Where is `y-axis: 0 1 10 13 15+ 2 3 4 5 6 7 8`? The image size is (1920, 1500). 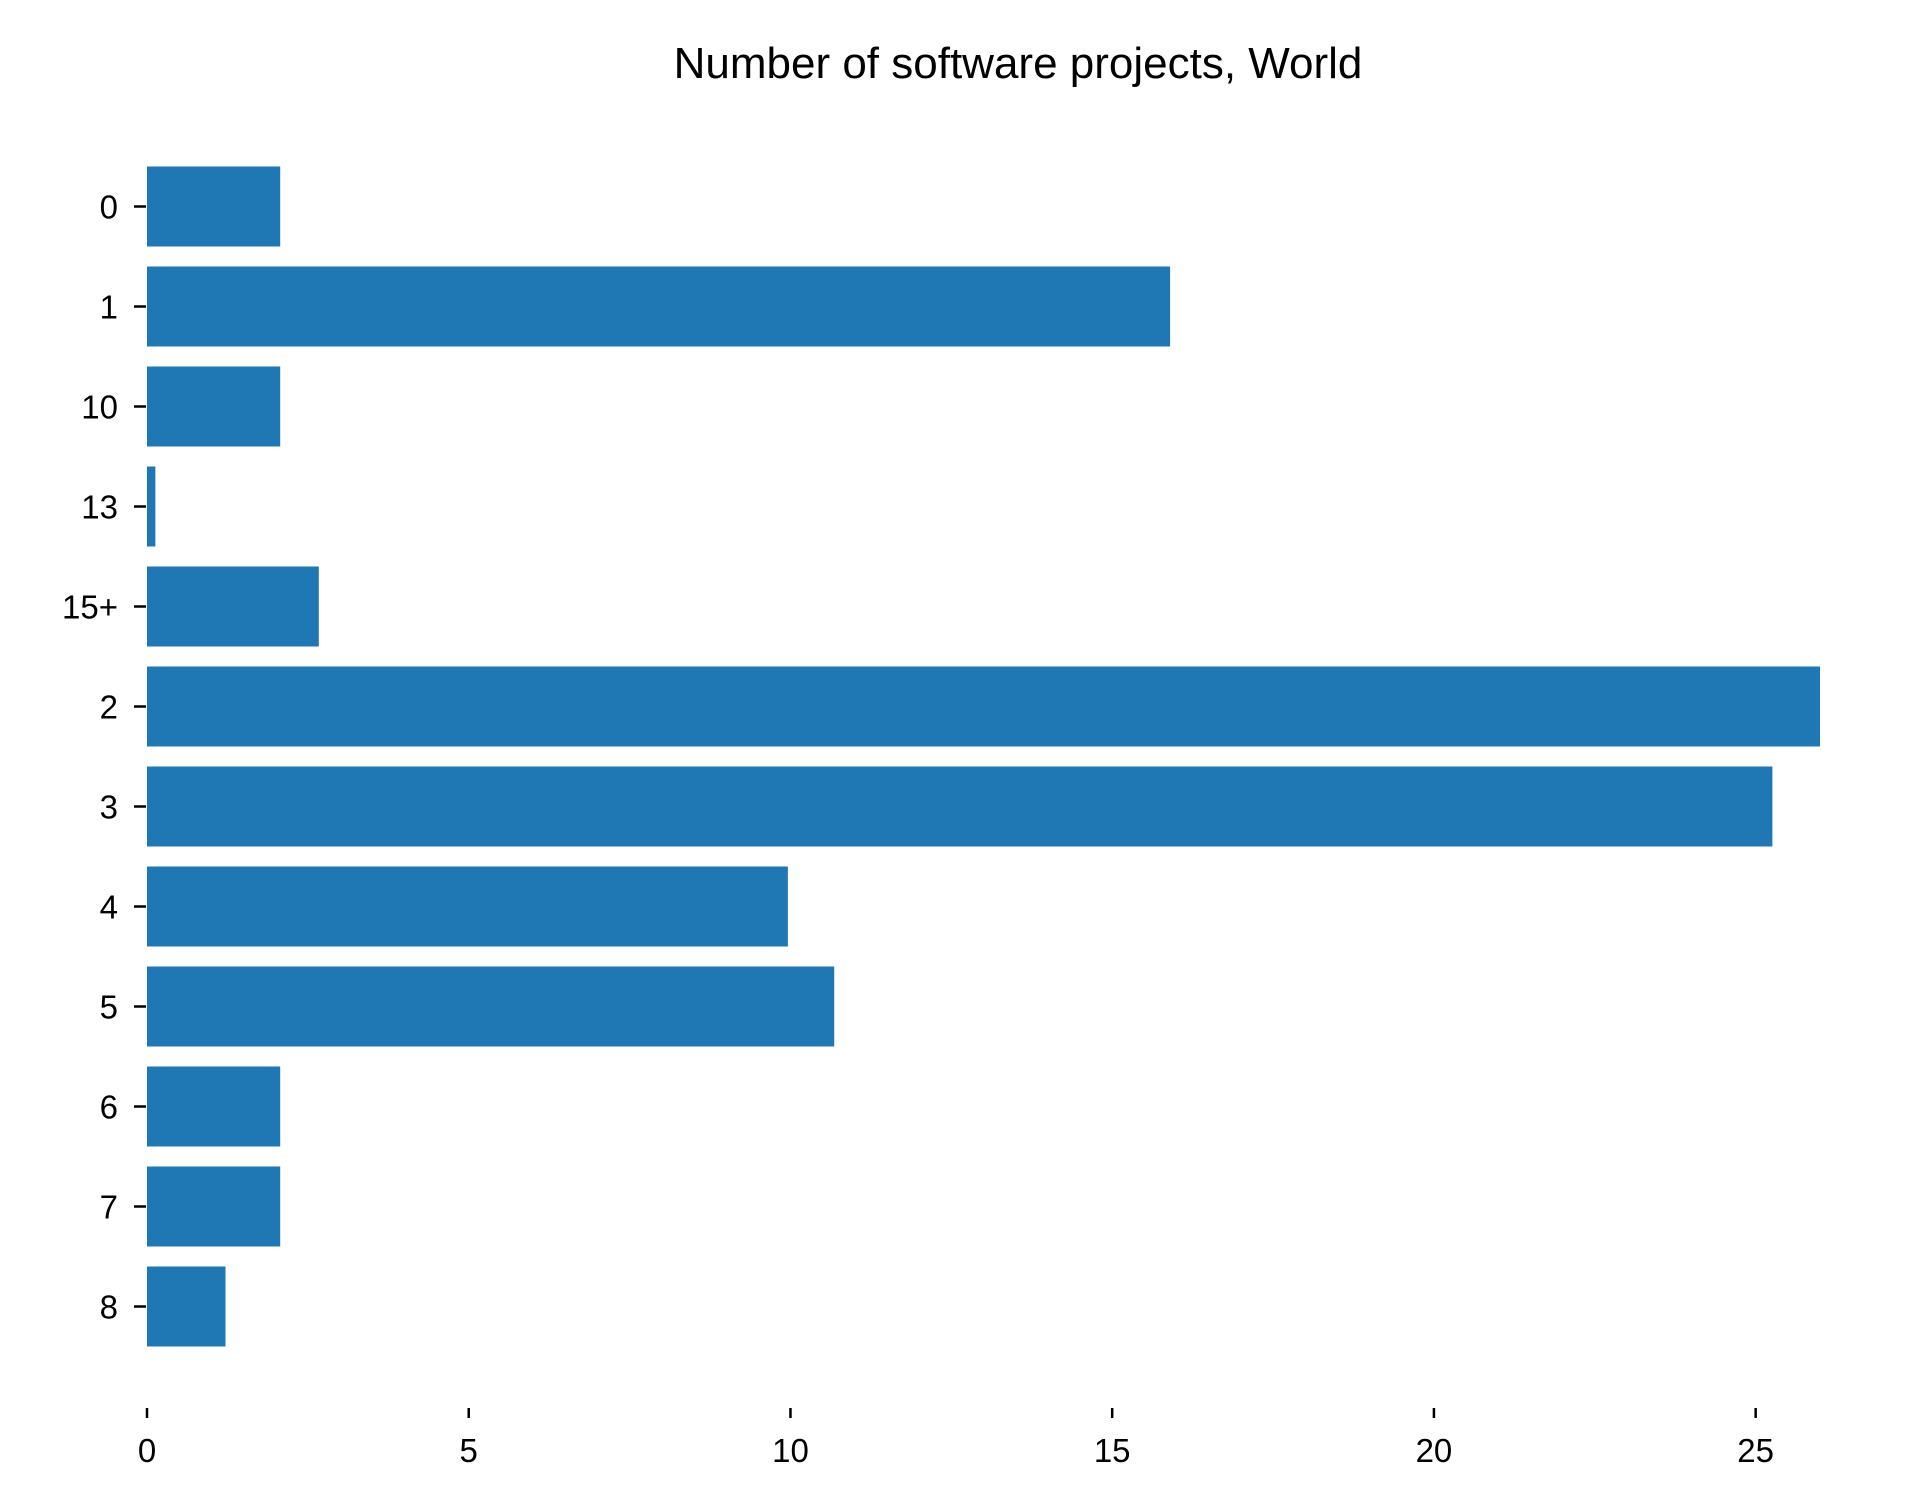
y-axis: 0 1 10 13 15+ 2 3 4 5 6 7 8 is located at coordinates (104, 757).